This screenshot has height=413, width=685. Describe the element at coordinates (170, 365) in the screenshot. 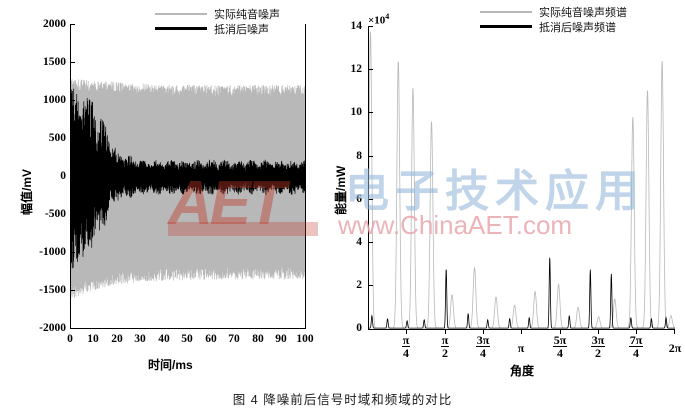

I see `time-domain-xlabel: 时间/ms` at that location.